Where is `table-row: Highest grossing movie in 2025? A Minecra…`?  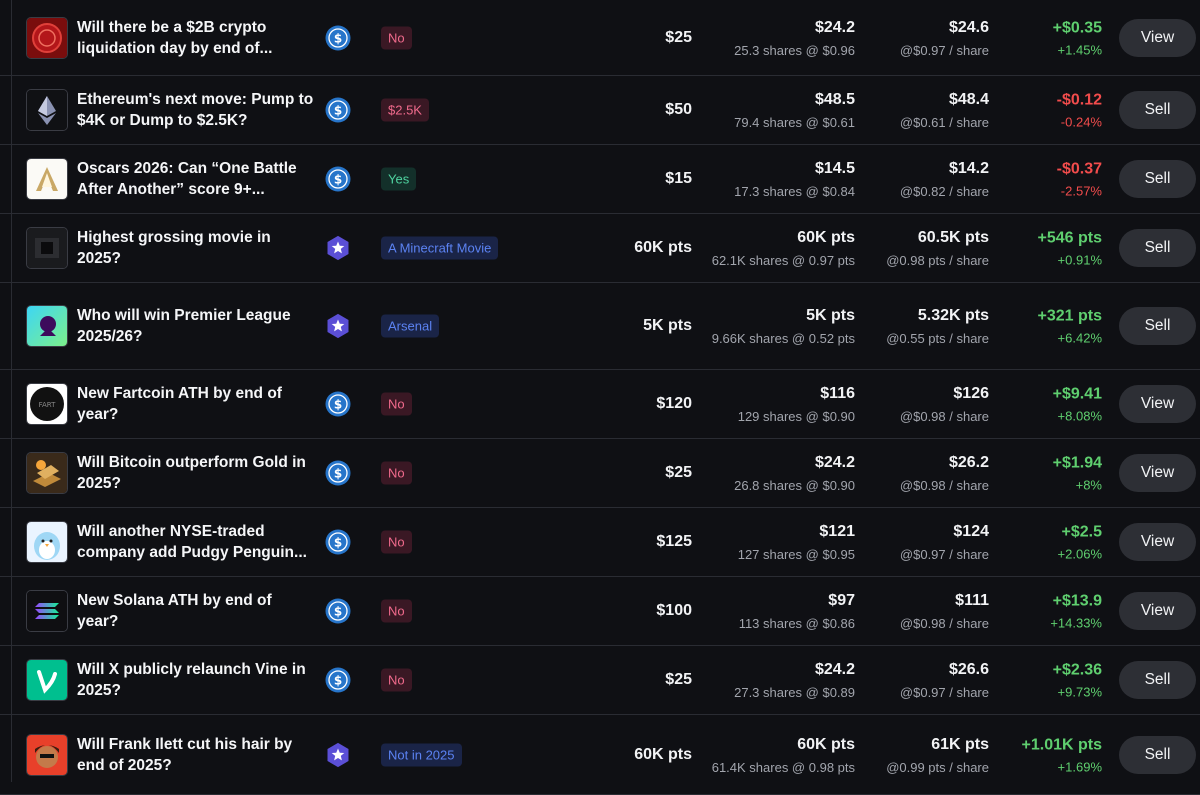
table-row: Highest grossing movie in 2025? A Minecra… is located at coordinates (600, 248).